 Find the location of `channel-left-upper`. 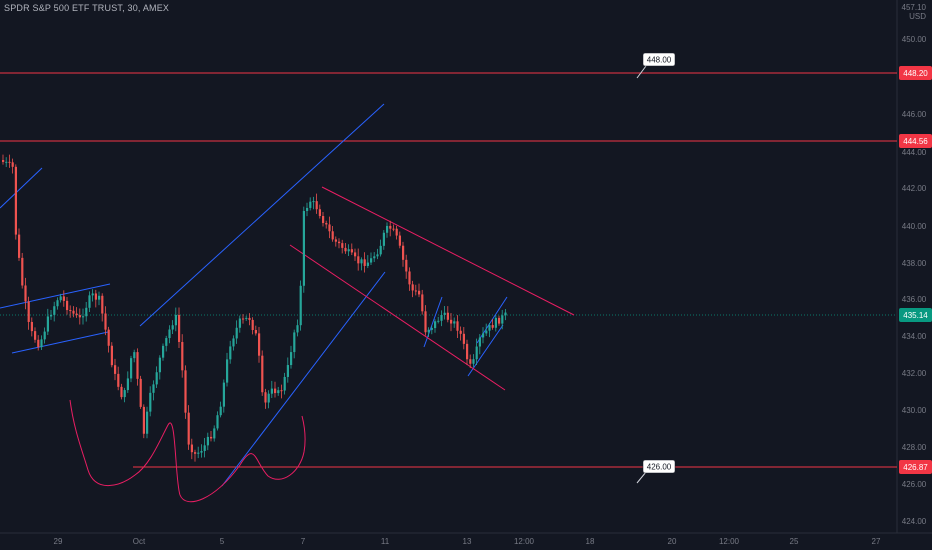

channel-left-upper is located at coordinates (55, 296).